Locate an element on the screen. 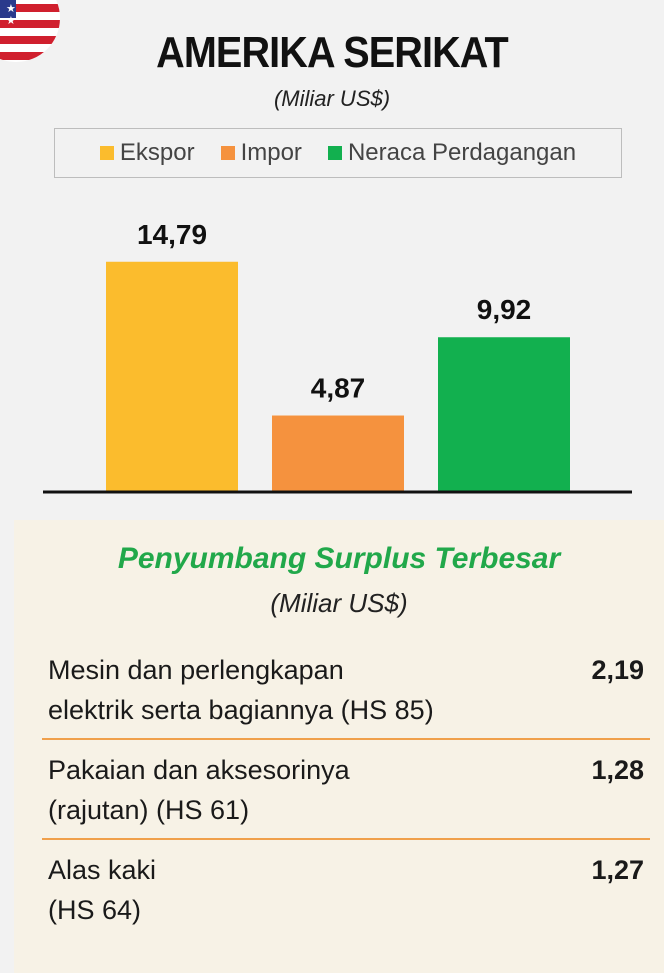 The image size is (664, 973). surplus-title: Penyumbang Surplus Terbesar is located at coordinates (339, 558).